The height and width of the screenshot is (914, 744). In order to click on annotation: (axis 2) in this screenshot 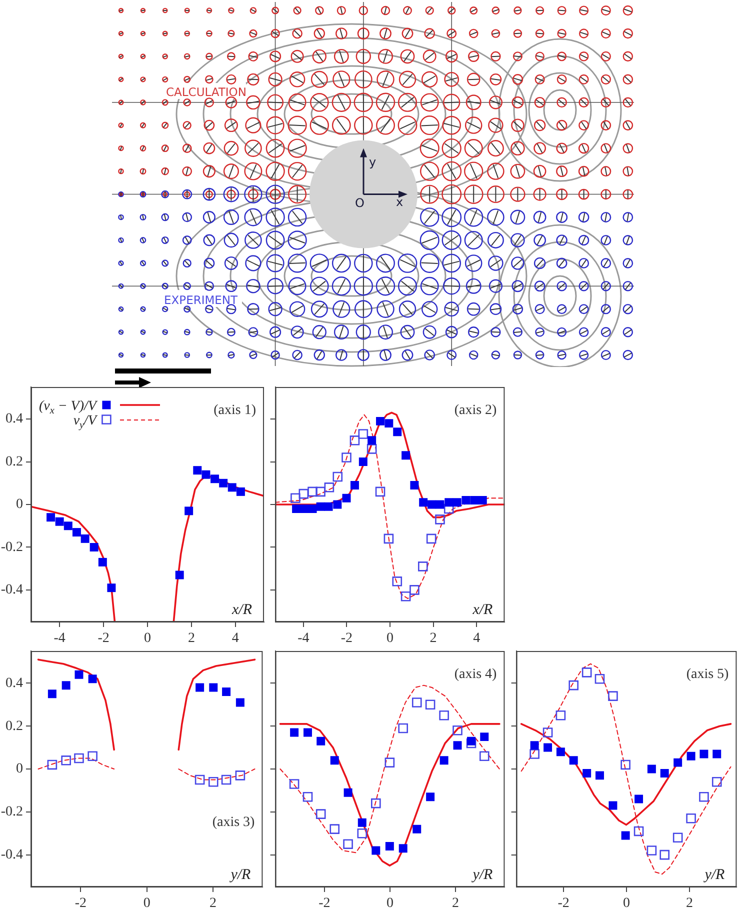, I will do `click(476, 410)`.